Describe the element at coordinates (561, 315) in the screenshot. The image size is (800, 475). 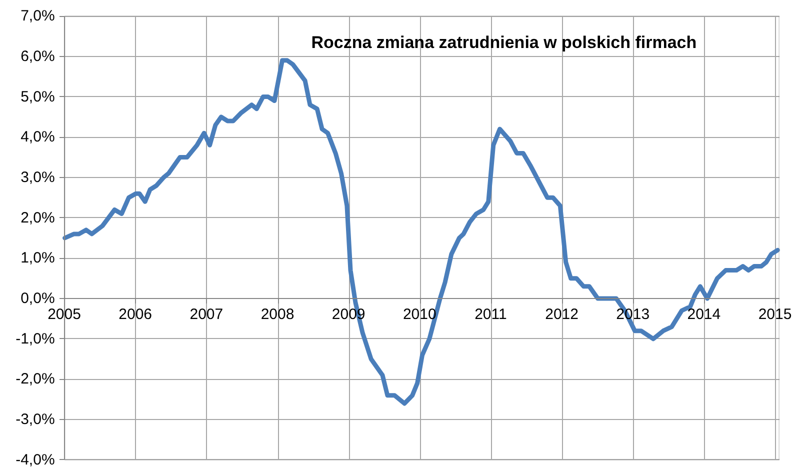
I see `x-tick-label: 2012` at that location.